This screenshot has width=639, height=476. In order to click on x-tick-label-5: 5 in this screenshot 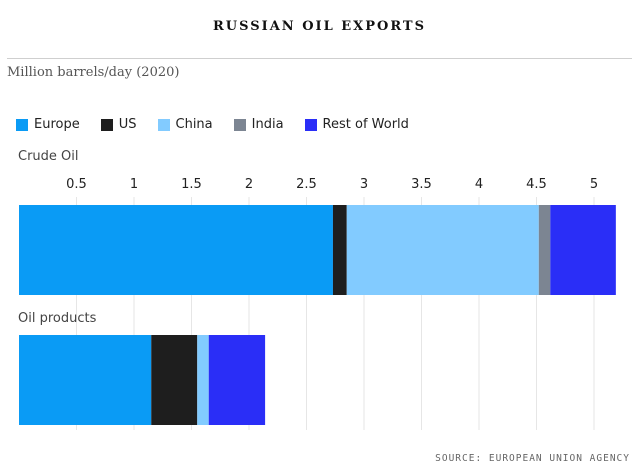, I will do `click(594, 184)`.